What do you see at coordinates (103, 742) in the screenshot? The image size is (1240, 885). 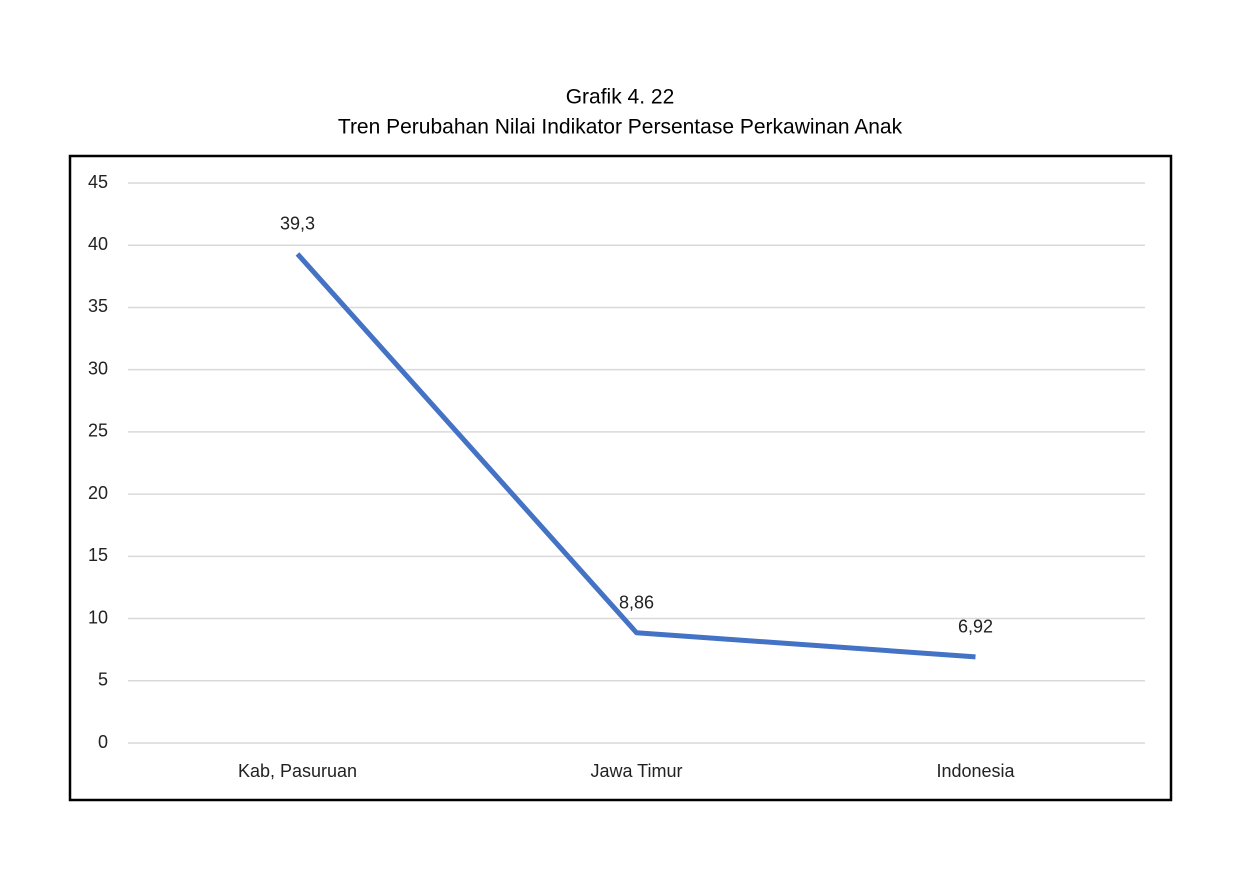 I see `y-tick-label: 0` at bounding box center [103, 742].